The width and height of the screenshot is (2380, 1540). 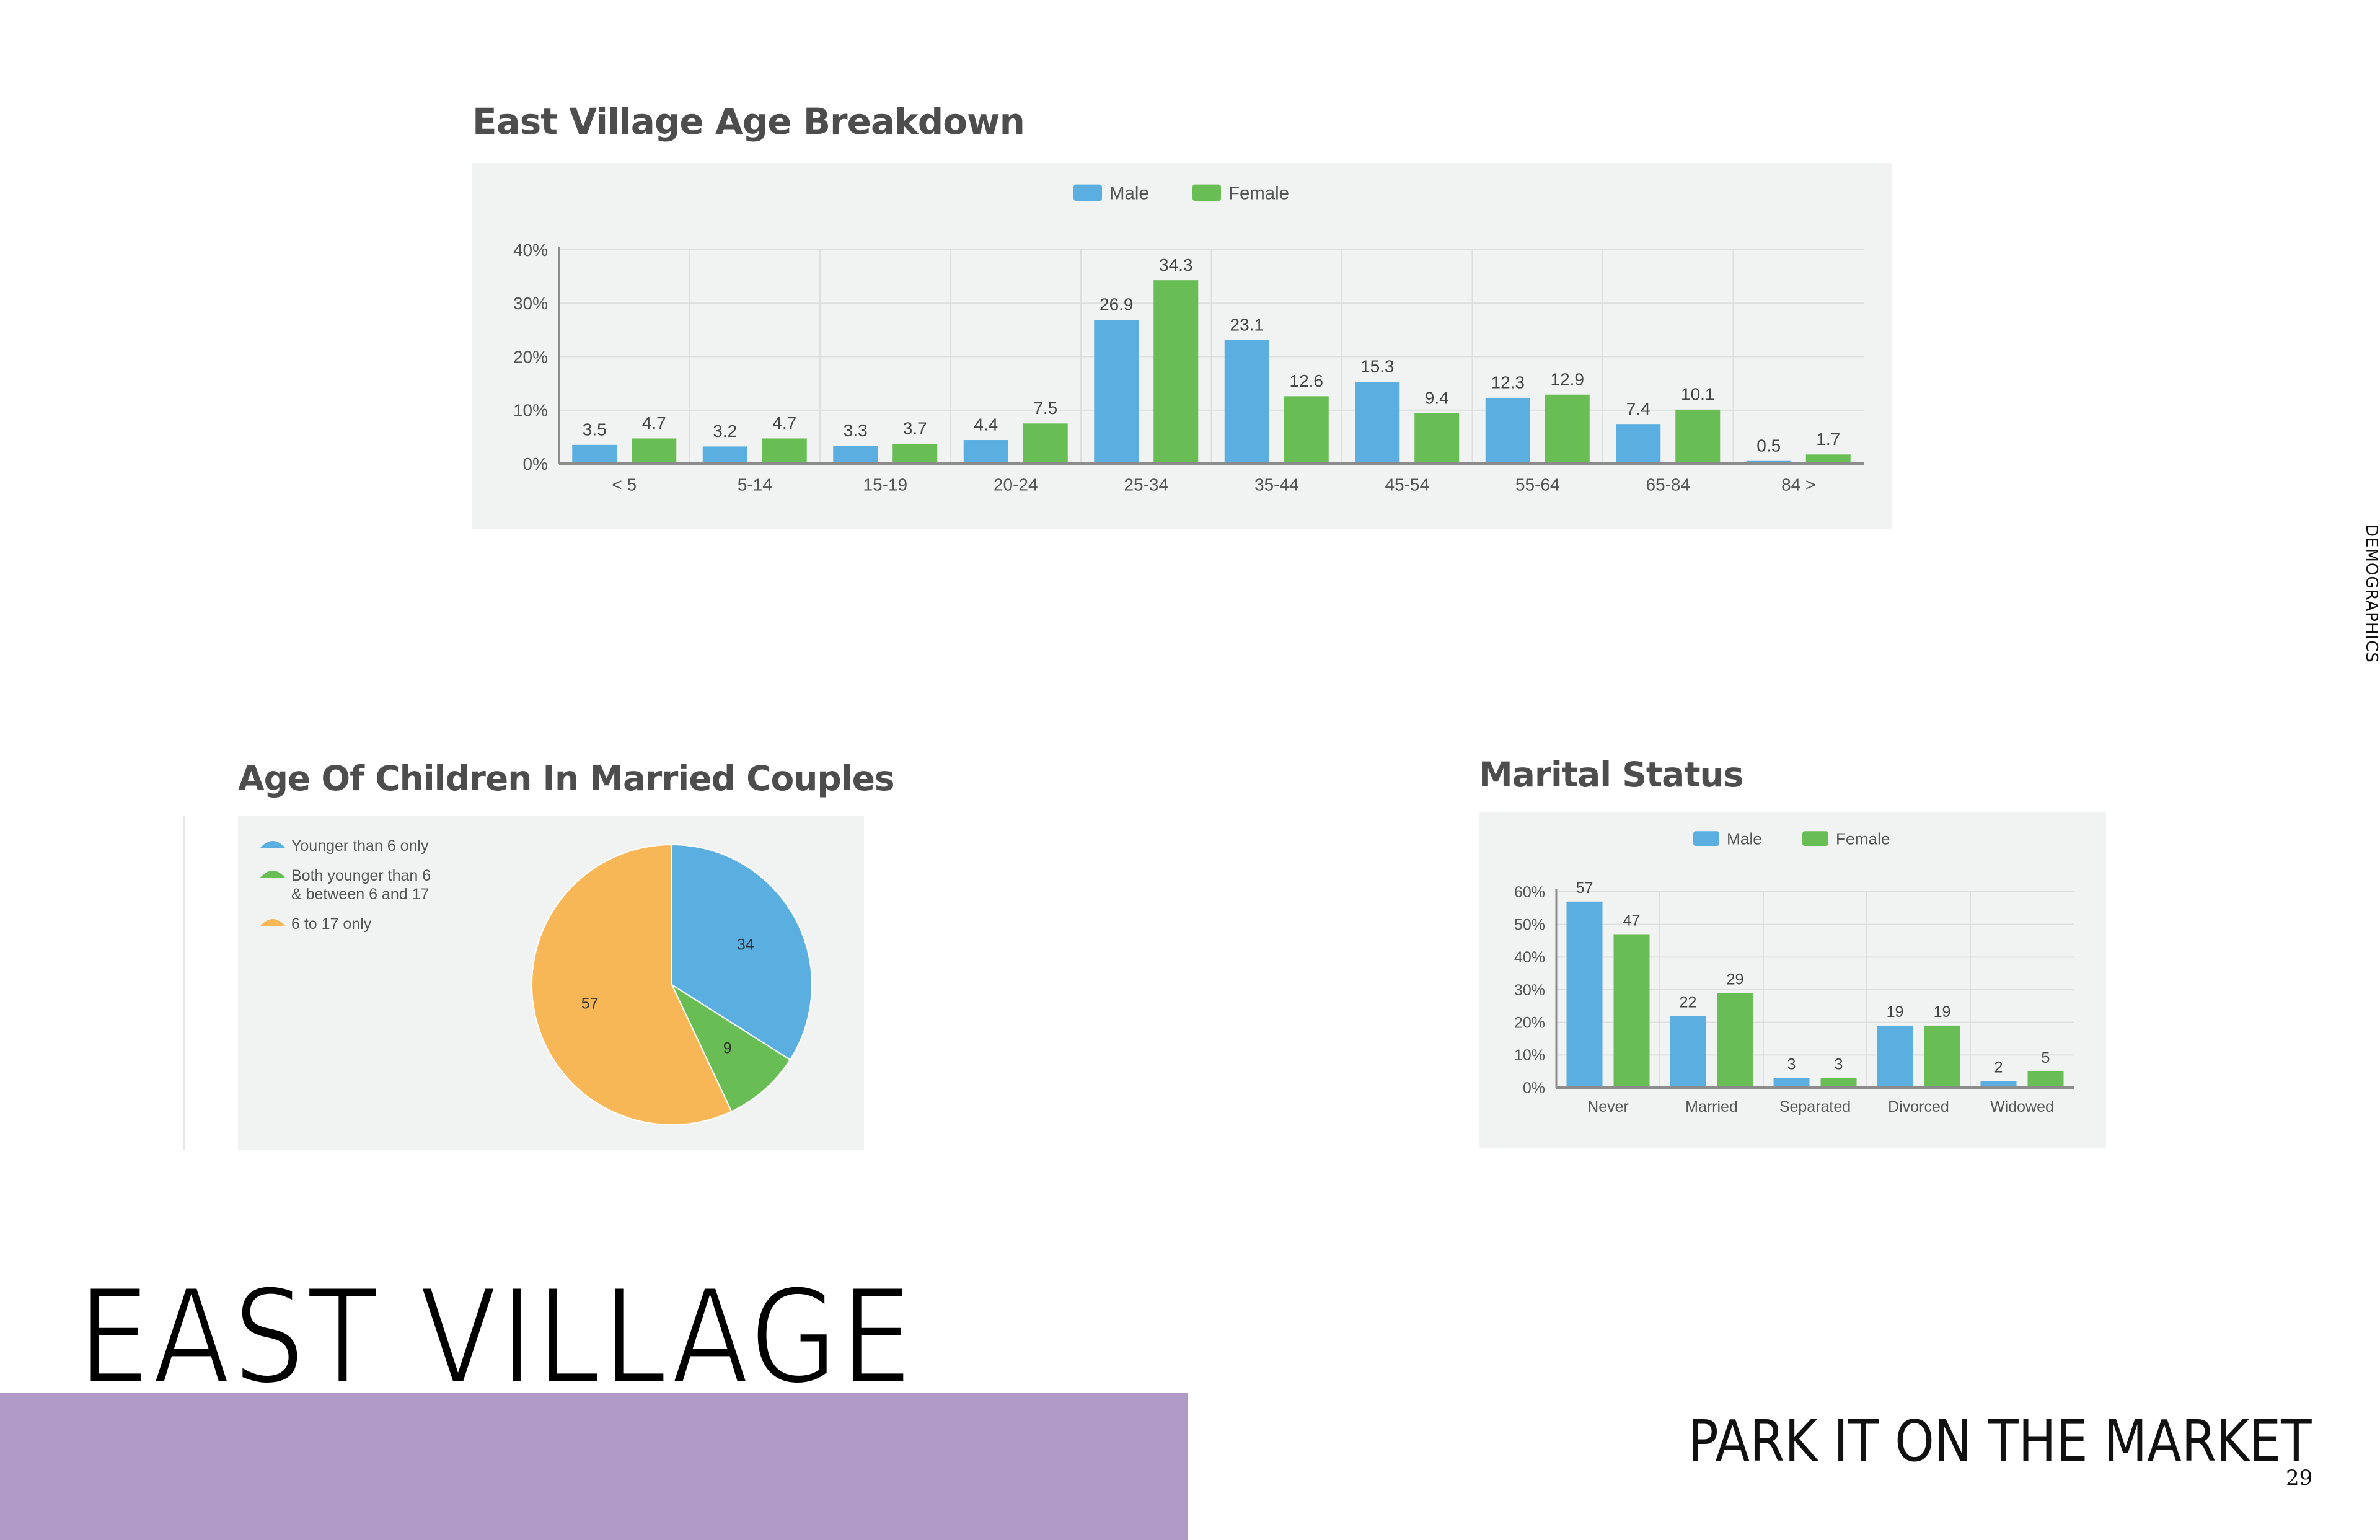 I want to click on data-label: 47, so click(x=1632, y=921).